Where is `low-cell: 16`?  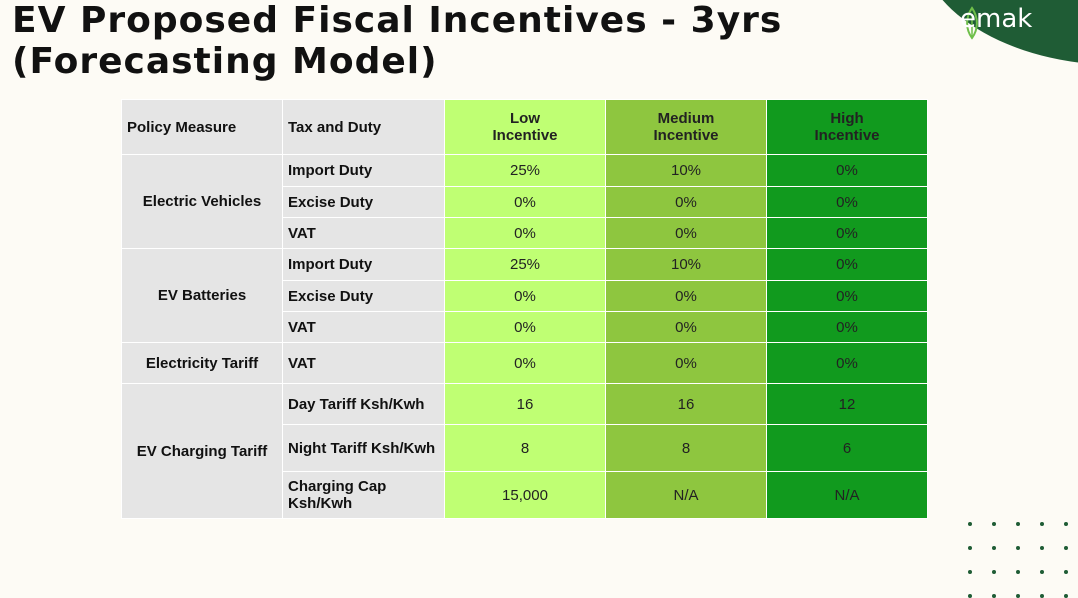
low-cell: 16 is located at coordinates (525, 404).